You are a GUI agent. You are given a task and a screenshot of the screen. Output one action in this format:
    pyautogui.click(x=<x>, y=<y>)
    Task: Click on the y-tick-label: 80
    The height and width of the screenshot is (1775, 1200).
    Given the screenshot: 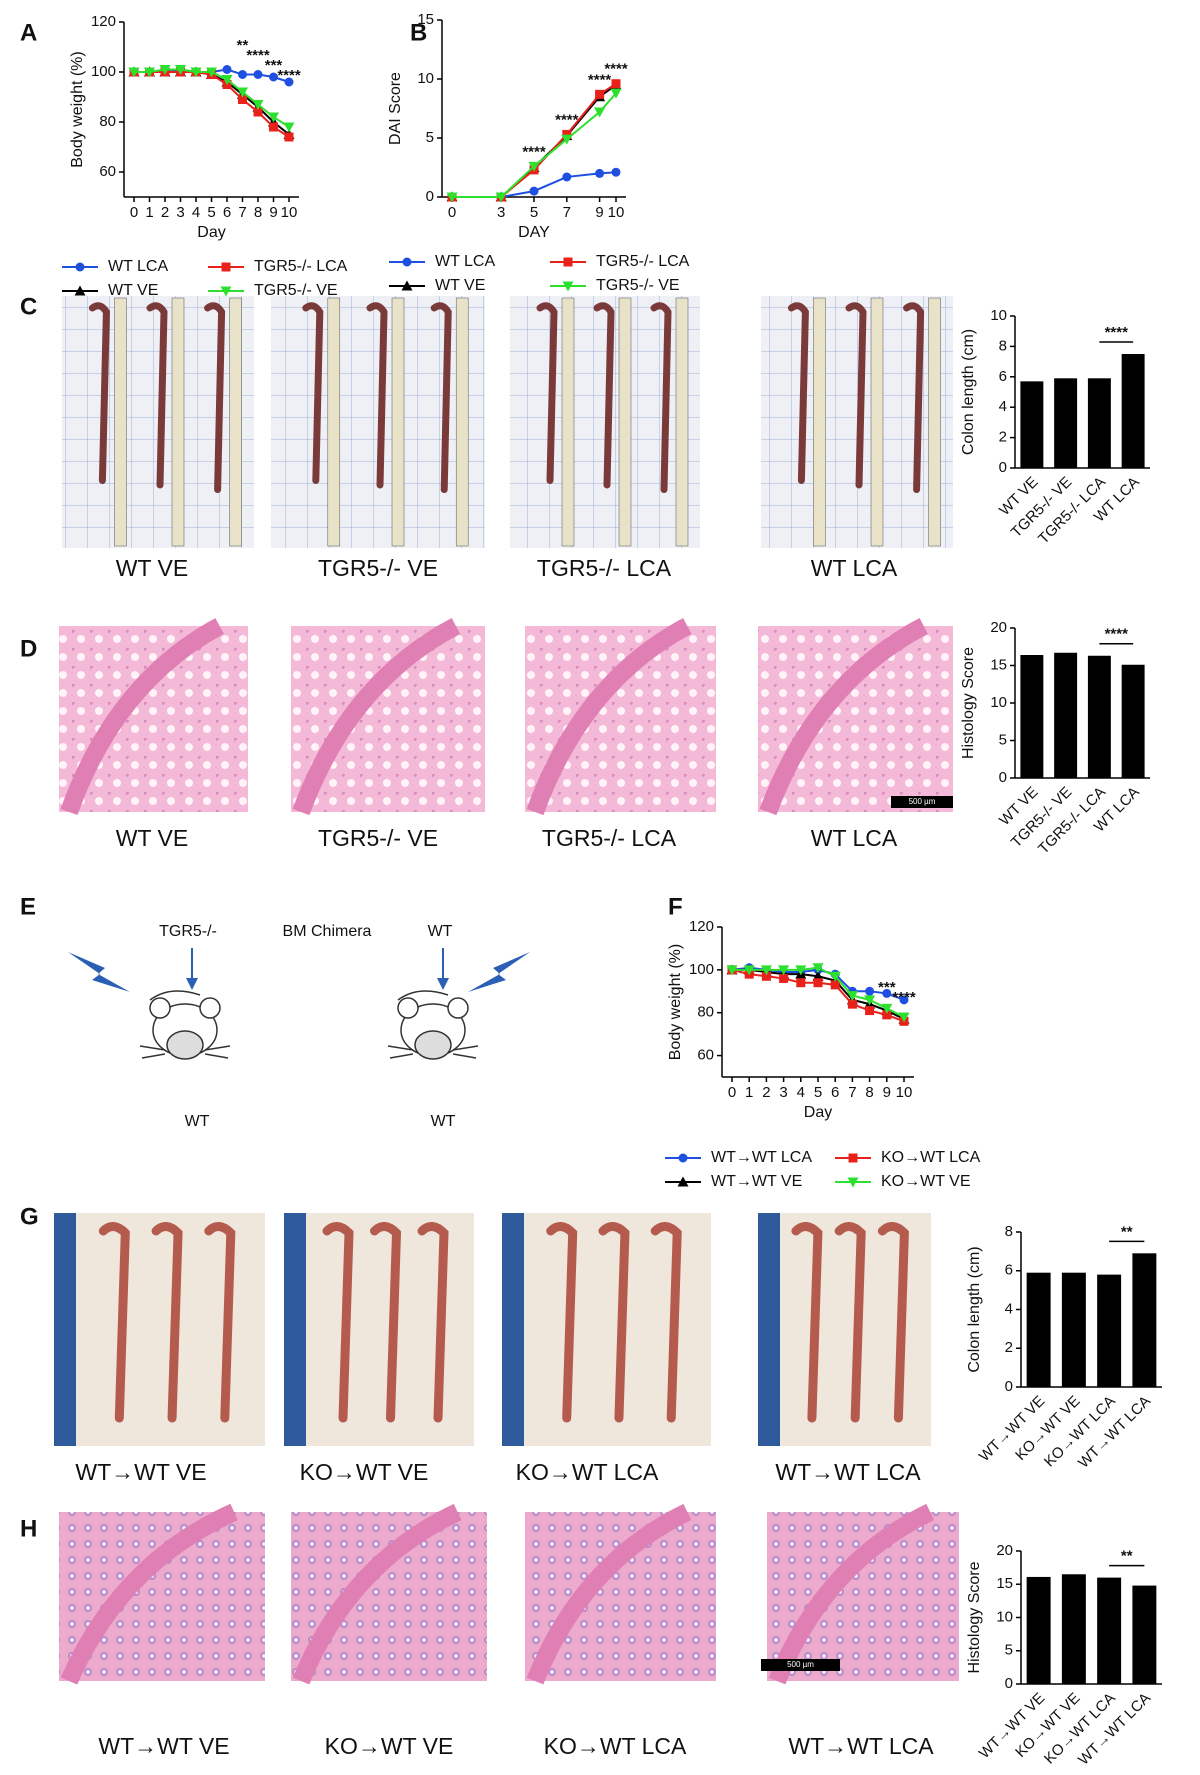 What is the action you would take?
    pyautogui.click(x=705, y=1012)
    